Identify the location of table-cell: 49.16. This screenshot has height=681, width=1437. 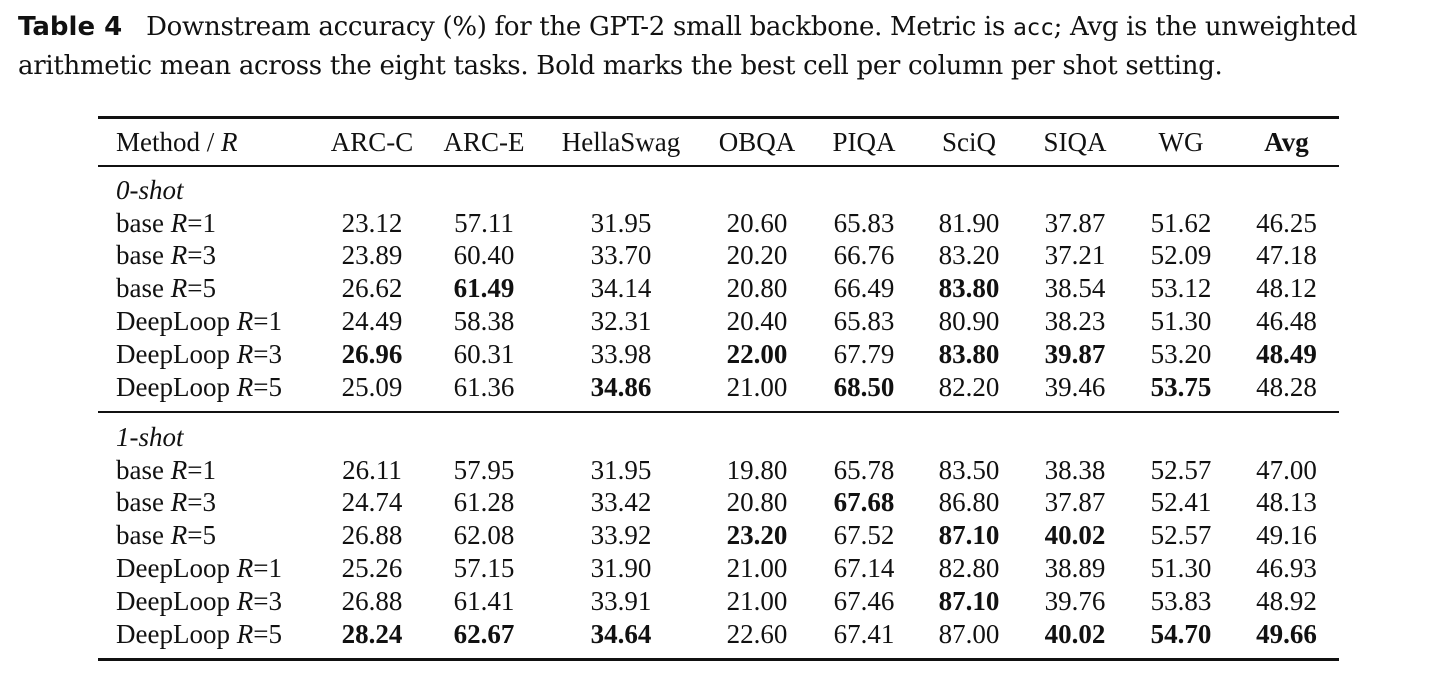
(1286, 535).